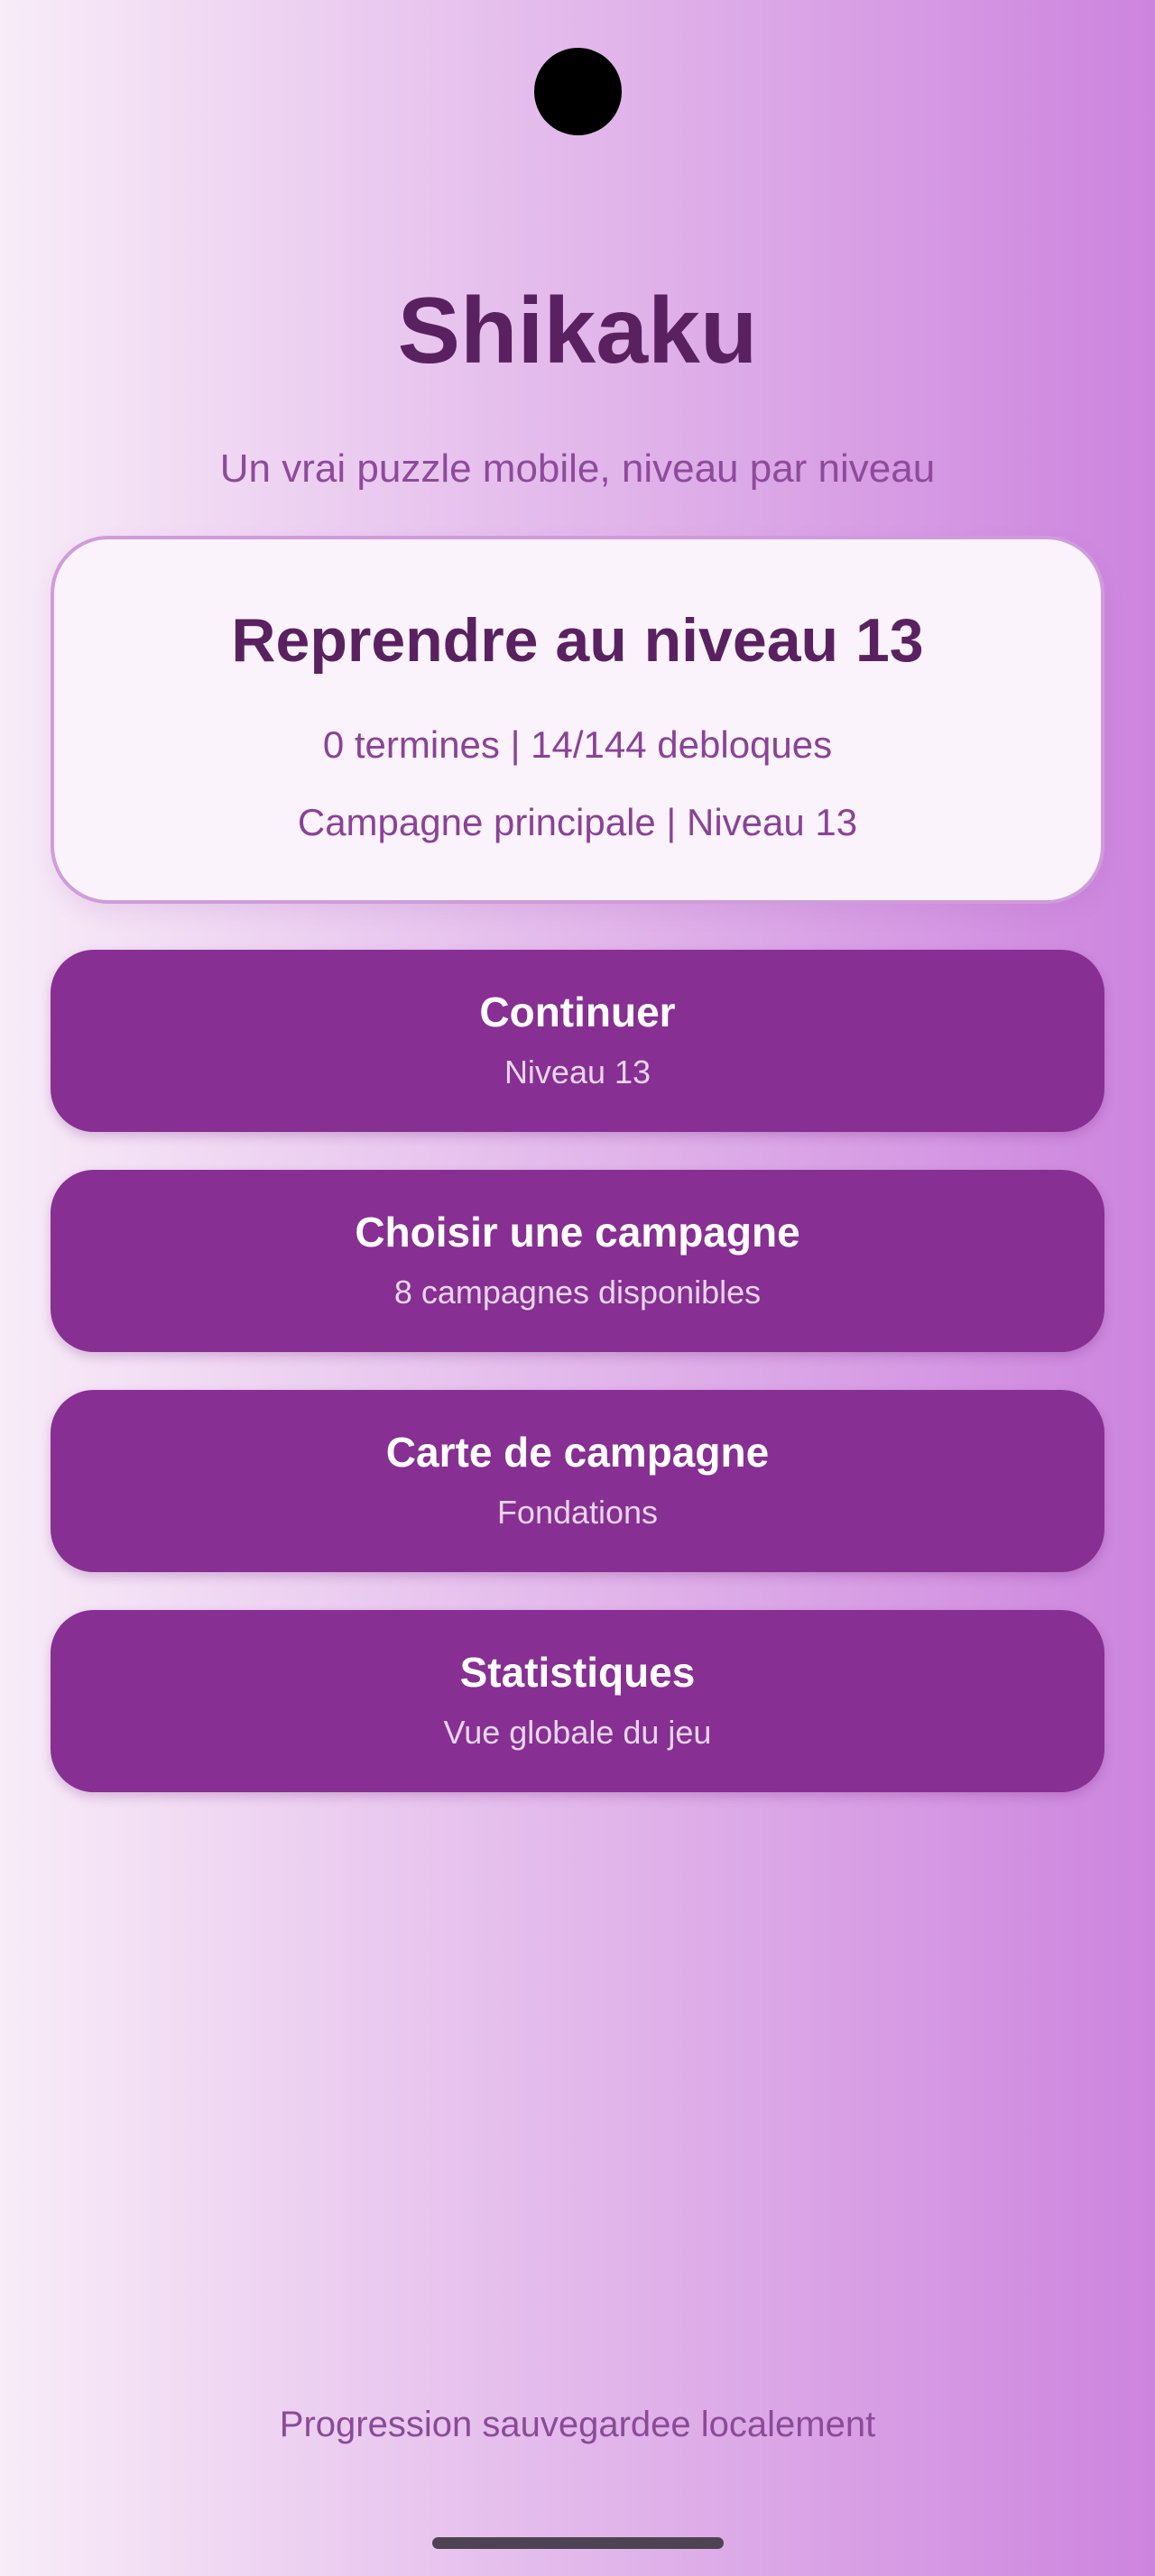  Describe the element at coordinates (577, 1011) in the screenshot. I see `continue-button-label: Continuer` at that location.